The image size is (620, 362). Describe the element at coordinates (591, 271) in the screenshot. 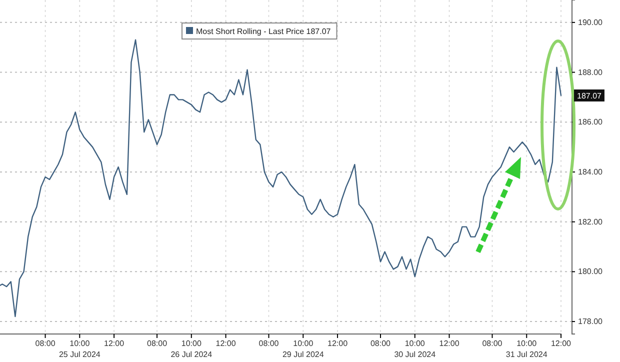

I see `y-tick-label: 180.00` at that location.